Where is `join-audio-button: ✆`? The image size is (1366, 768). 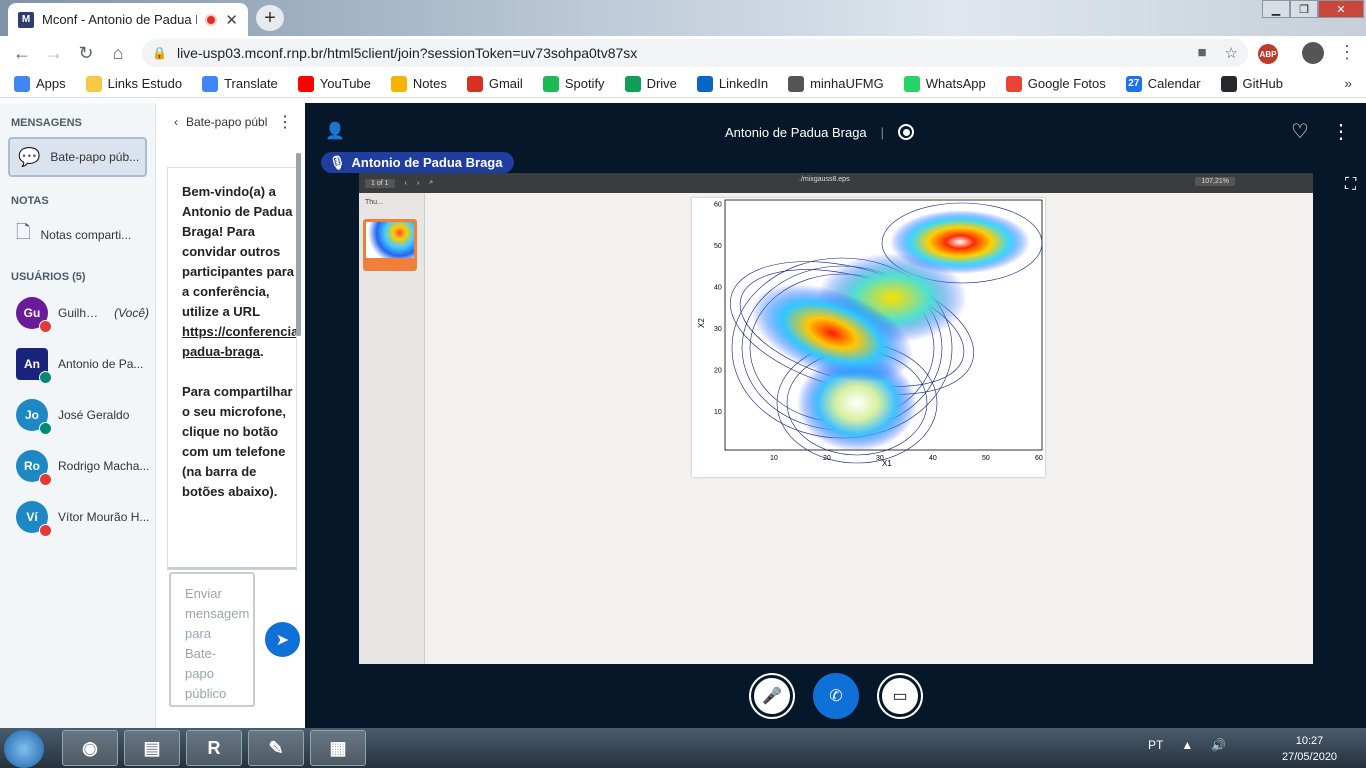
join-audio-button: ✆ is located at coordinates (836, 696).